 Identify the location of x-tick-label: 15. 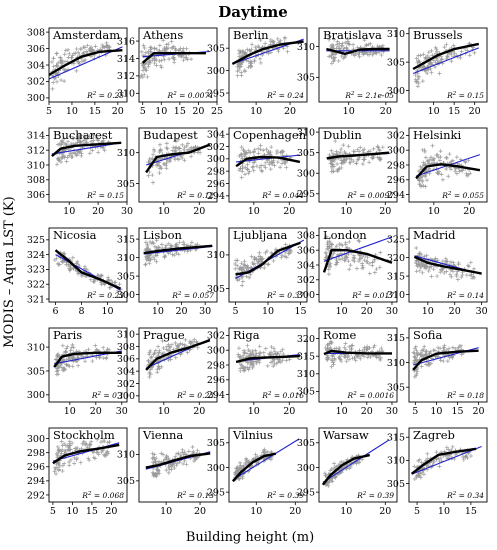
(180, 111).